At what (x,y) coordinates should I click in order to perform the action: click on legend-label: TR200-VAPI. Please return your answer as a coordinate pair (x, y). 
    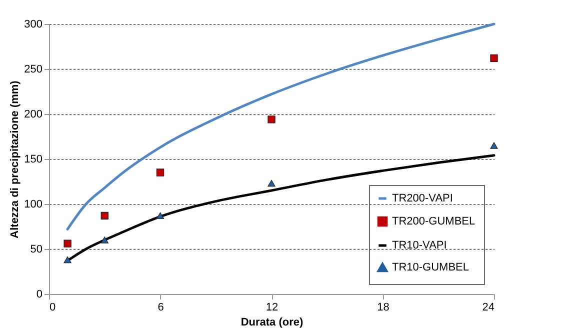
    Looking at the image, I should click on (422, 198).